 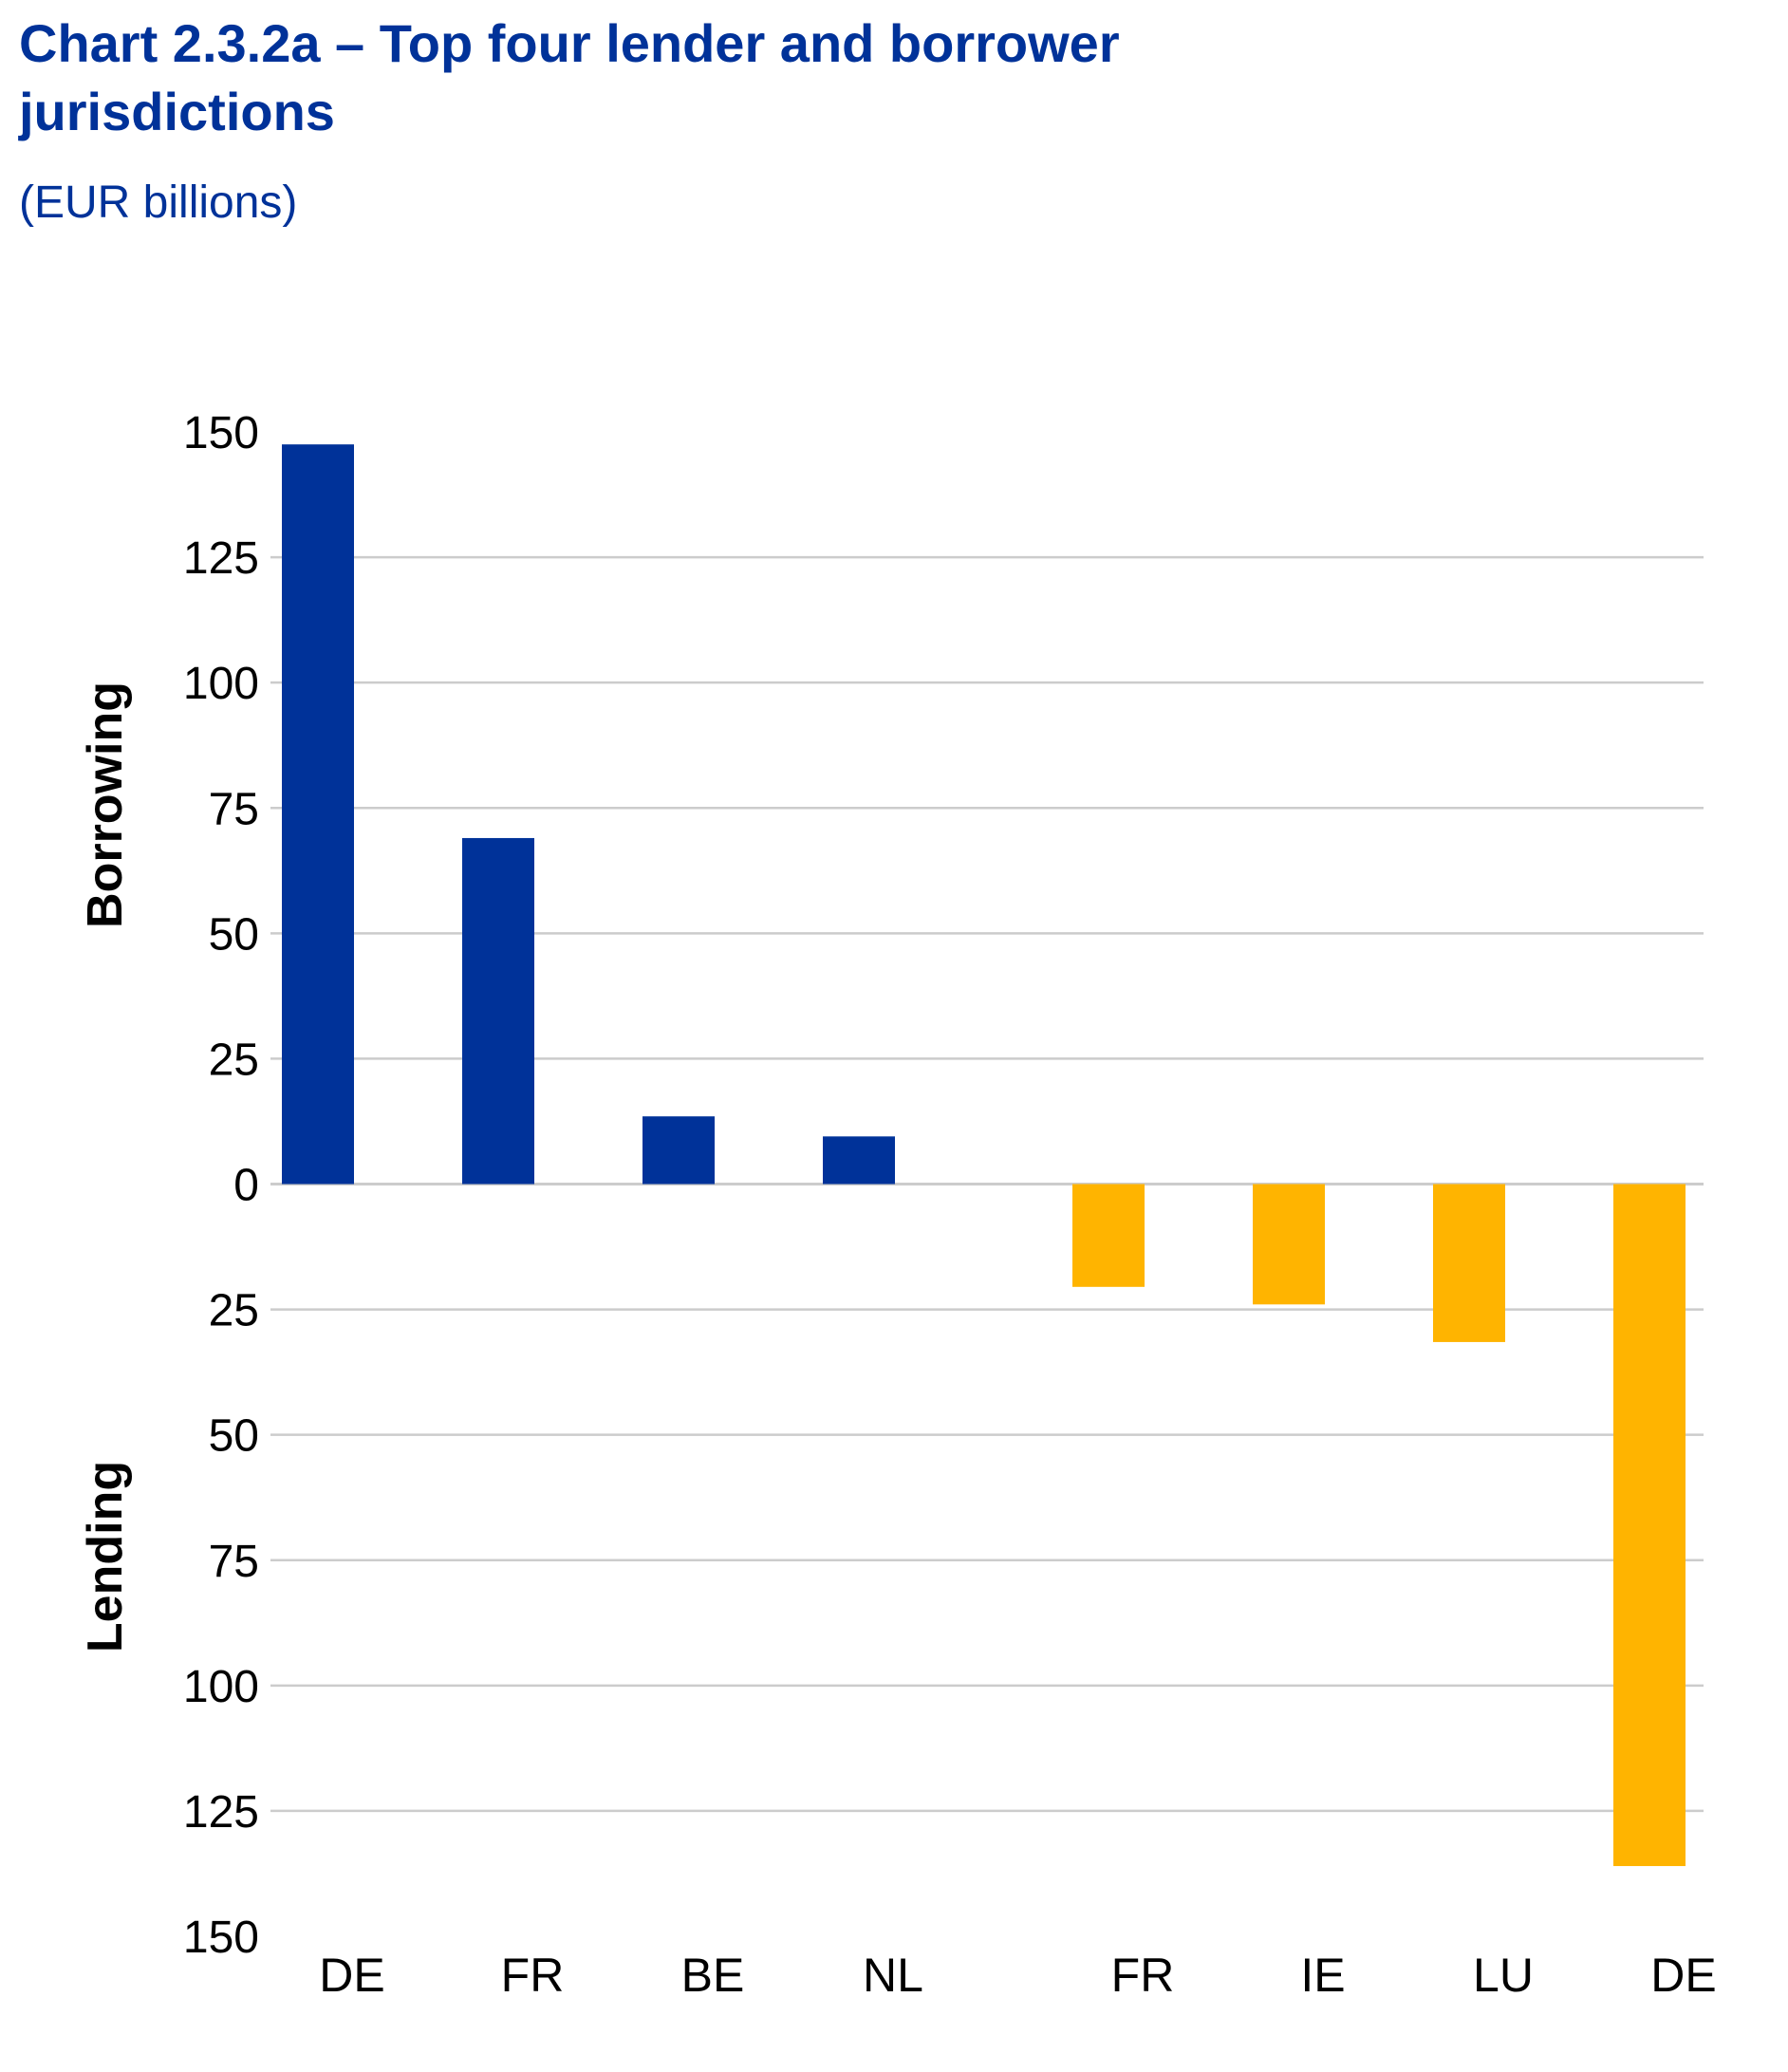 What do you see at coordinates (679, 1151) in the screenshot?
I see `bar-borrowing-BE` at bounding box center [679, 1151].